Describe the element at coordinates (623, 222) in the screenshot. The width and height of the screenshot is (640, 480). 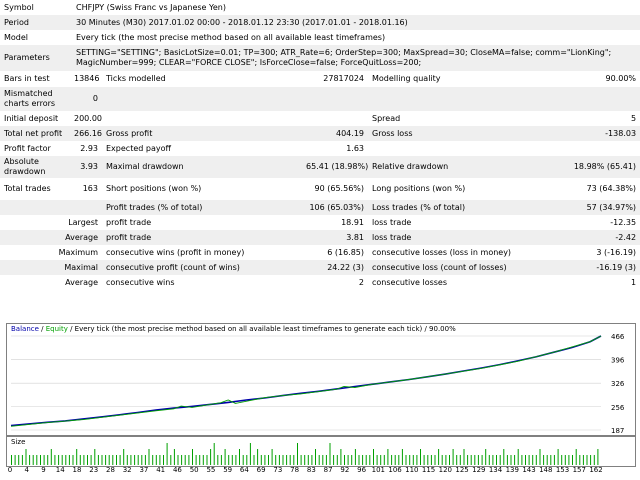
I see `largest-loss-value: -12.35` at that location.